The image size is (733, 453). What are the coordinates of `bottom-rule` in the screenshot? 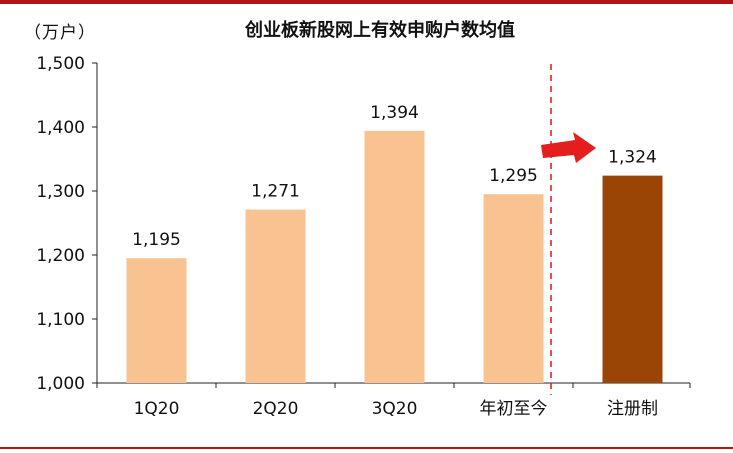 It's located at (366, 448).